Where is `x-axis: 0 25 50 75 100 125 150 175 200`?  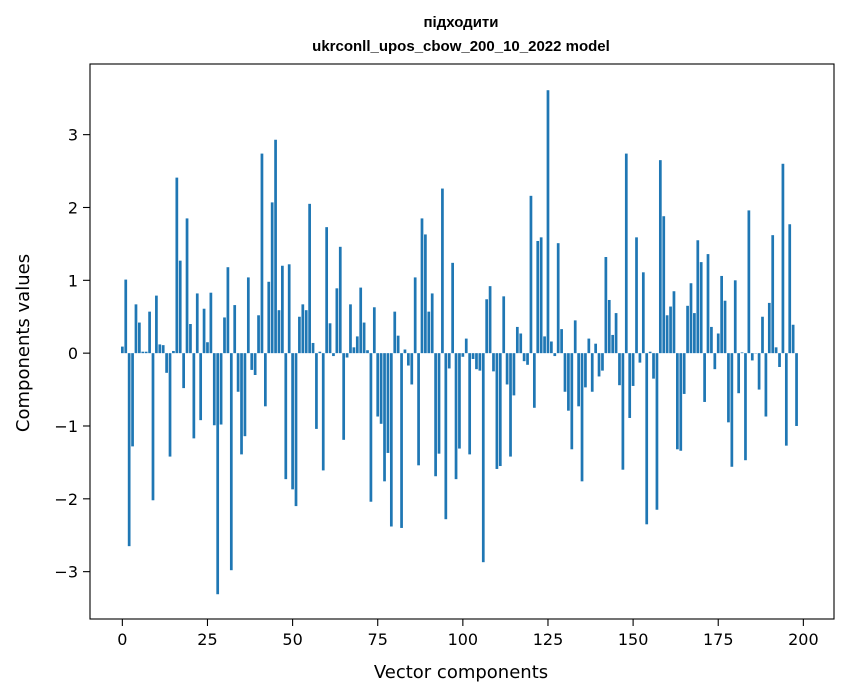 x-axis: 0 25 50 75 100 125 150 175 200 is located at coordinates (468, 634).